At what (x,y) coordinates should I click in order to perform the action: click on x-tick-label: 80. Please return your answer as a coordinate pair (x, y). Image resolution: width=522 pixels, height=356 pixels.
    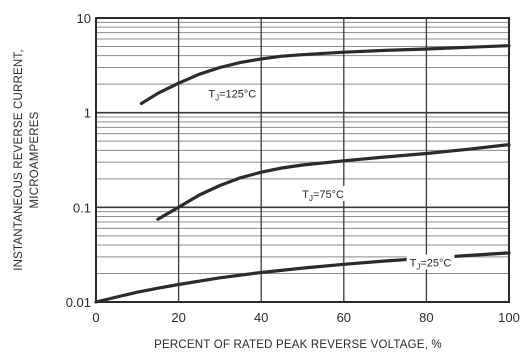
    Looking at the image, I should click on (426, 317).